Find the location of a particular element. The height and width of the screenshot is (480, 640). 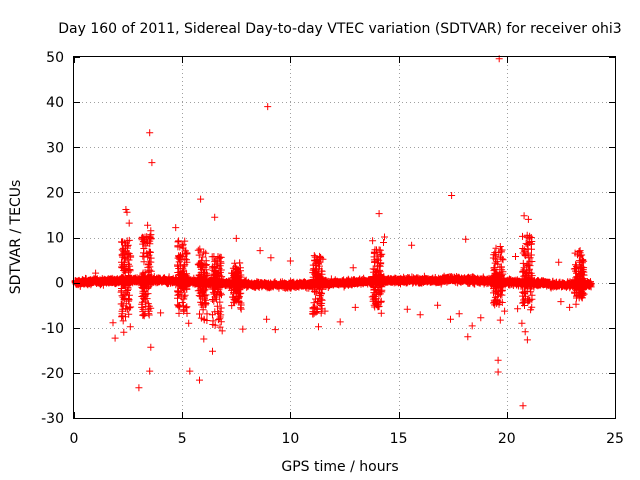

x-tick-label: 5 is located at coordinates (182, 439).